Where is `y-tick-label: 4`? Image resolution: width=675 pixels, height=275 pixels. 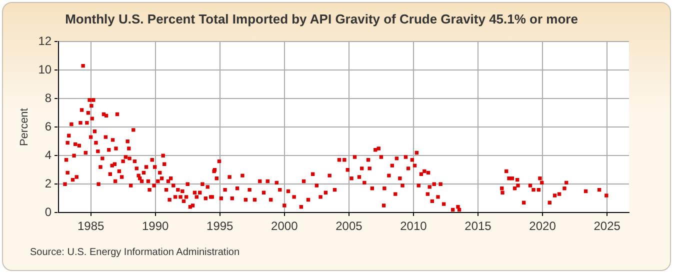
y-tick-label: 4 is located at coordinates (48, 155).